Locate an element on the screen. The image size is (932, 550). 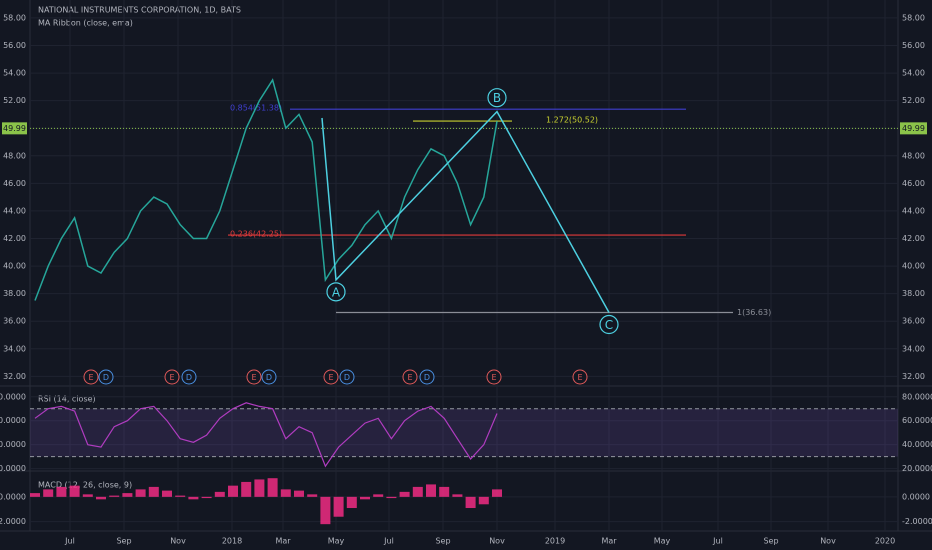
pattern-label: B is located at coordinates (497, 98).